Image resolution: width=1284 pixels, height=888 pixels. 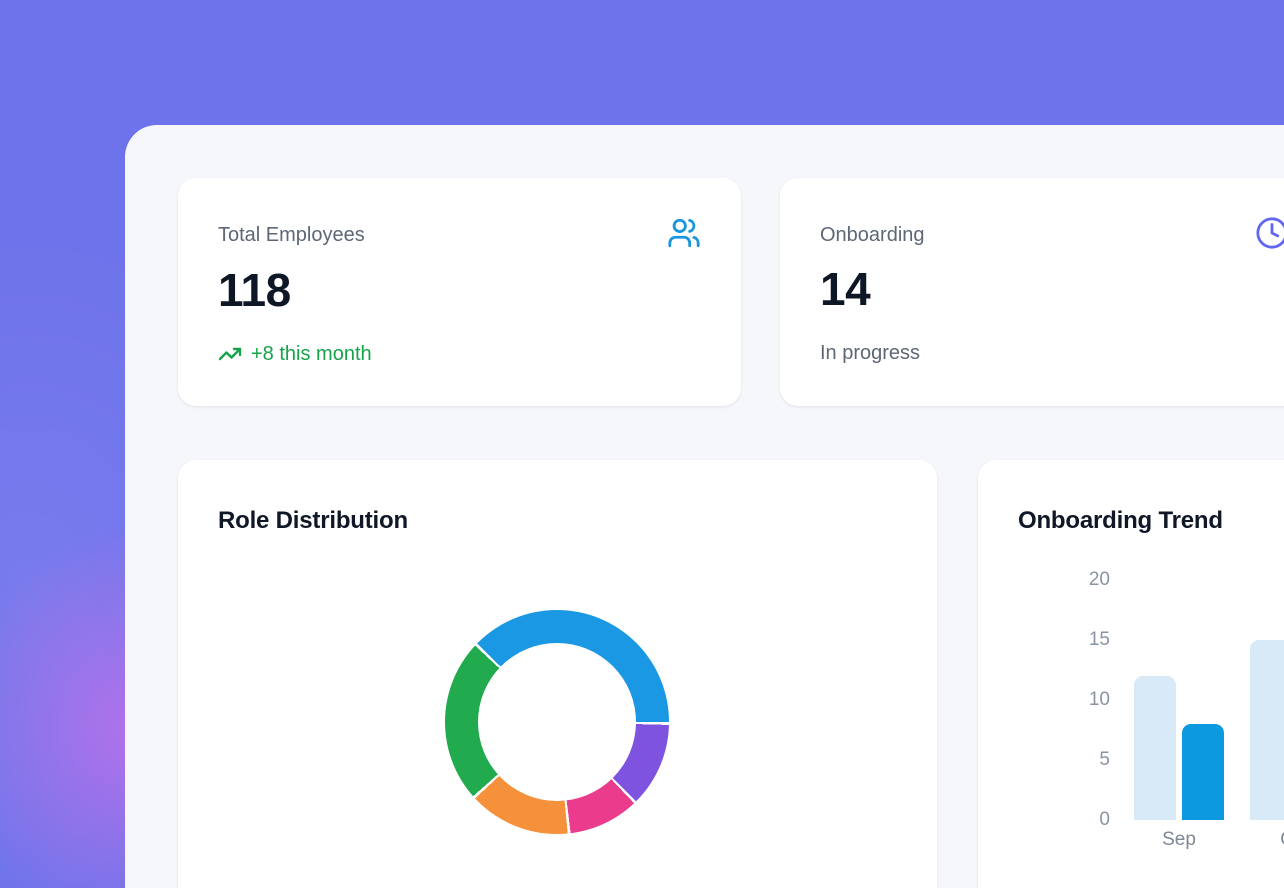 What do you see at coordinates (1155, 748) in the screenshot?
I see `bar-light-blue-series-sep` at bounding box center [1155, 748].